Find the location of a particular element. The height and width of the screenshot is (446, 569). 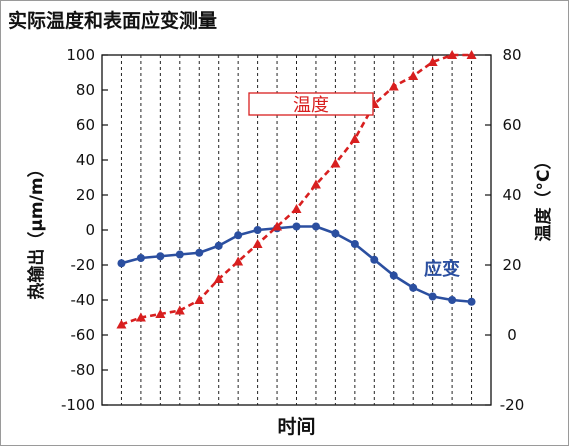

temperature-series-label: 温度 is located at coordinates (311, 105).